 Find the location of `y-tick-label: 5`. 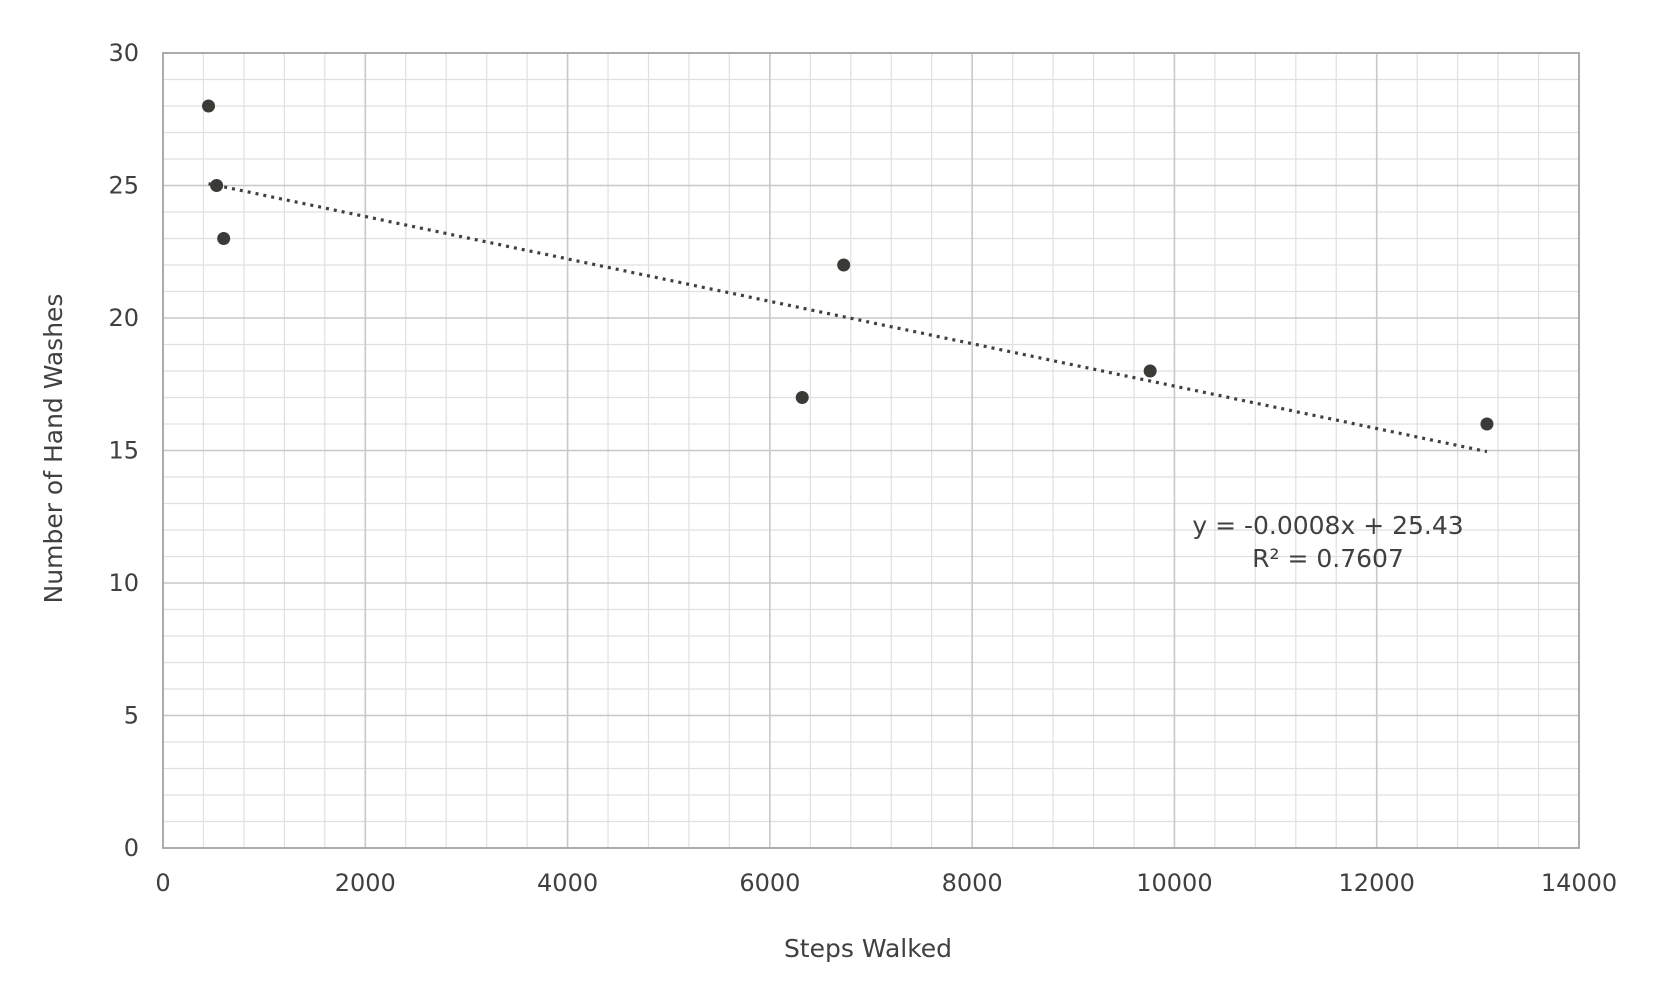

y-tick-label: 5 is located at coordinates (131, 716).